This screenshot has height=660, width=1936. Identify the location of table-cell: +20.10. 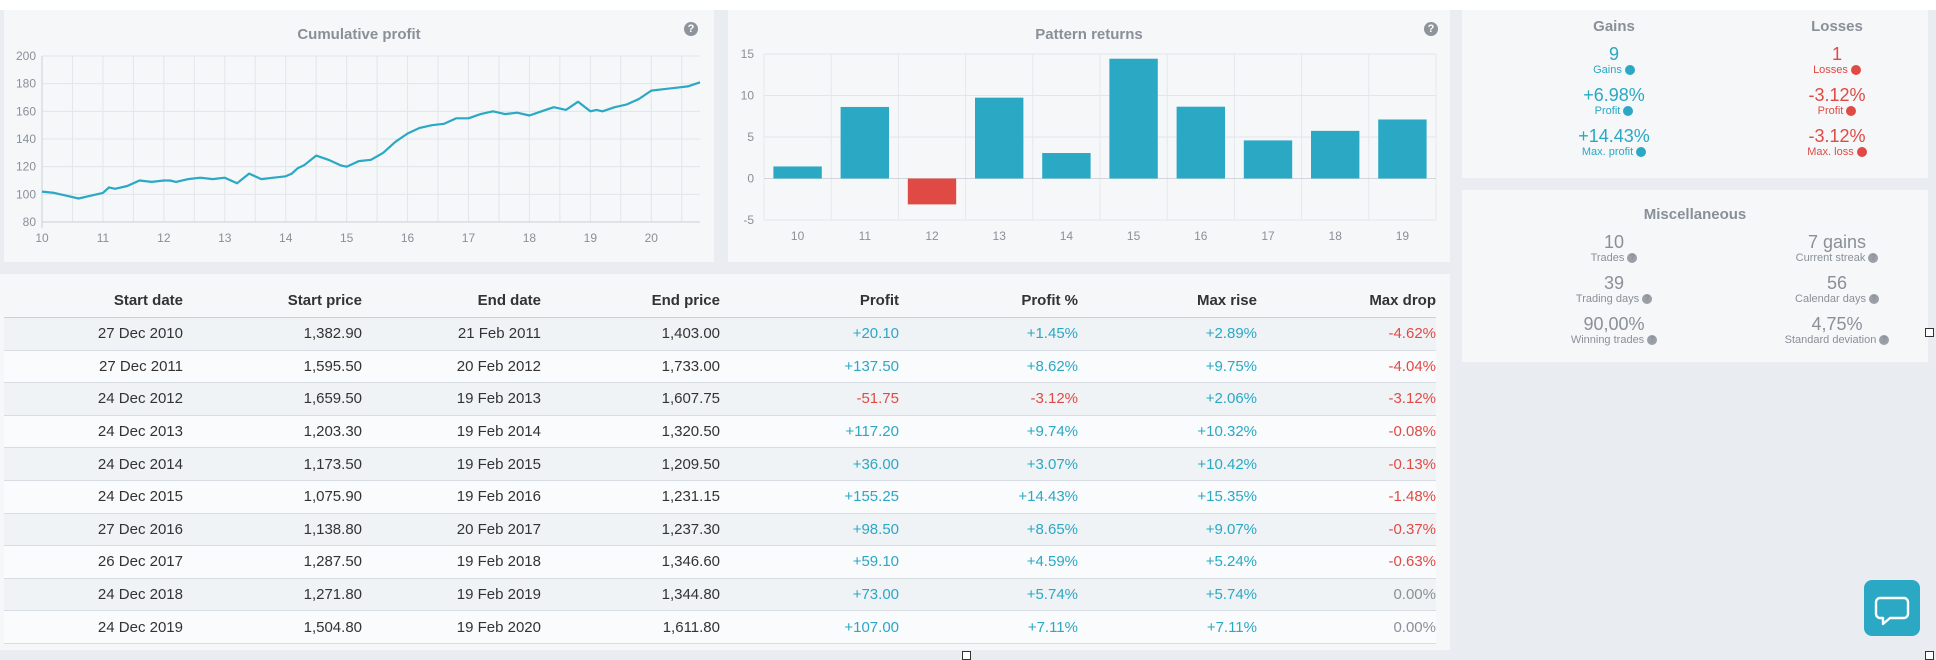
(875, 334).